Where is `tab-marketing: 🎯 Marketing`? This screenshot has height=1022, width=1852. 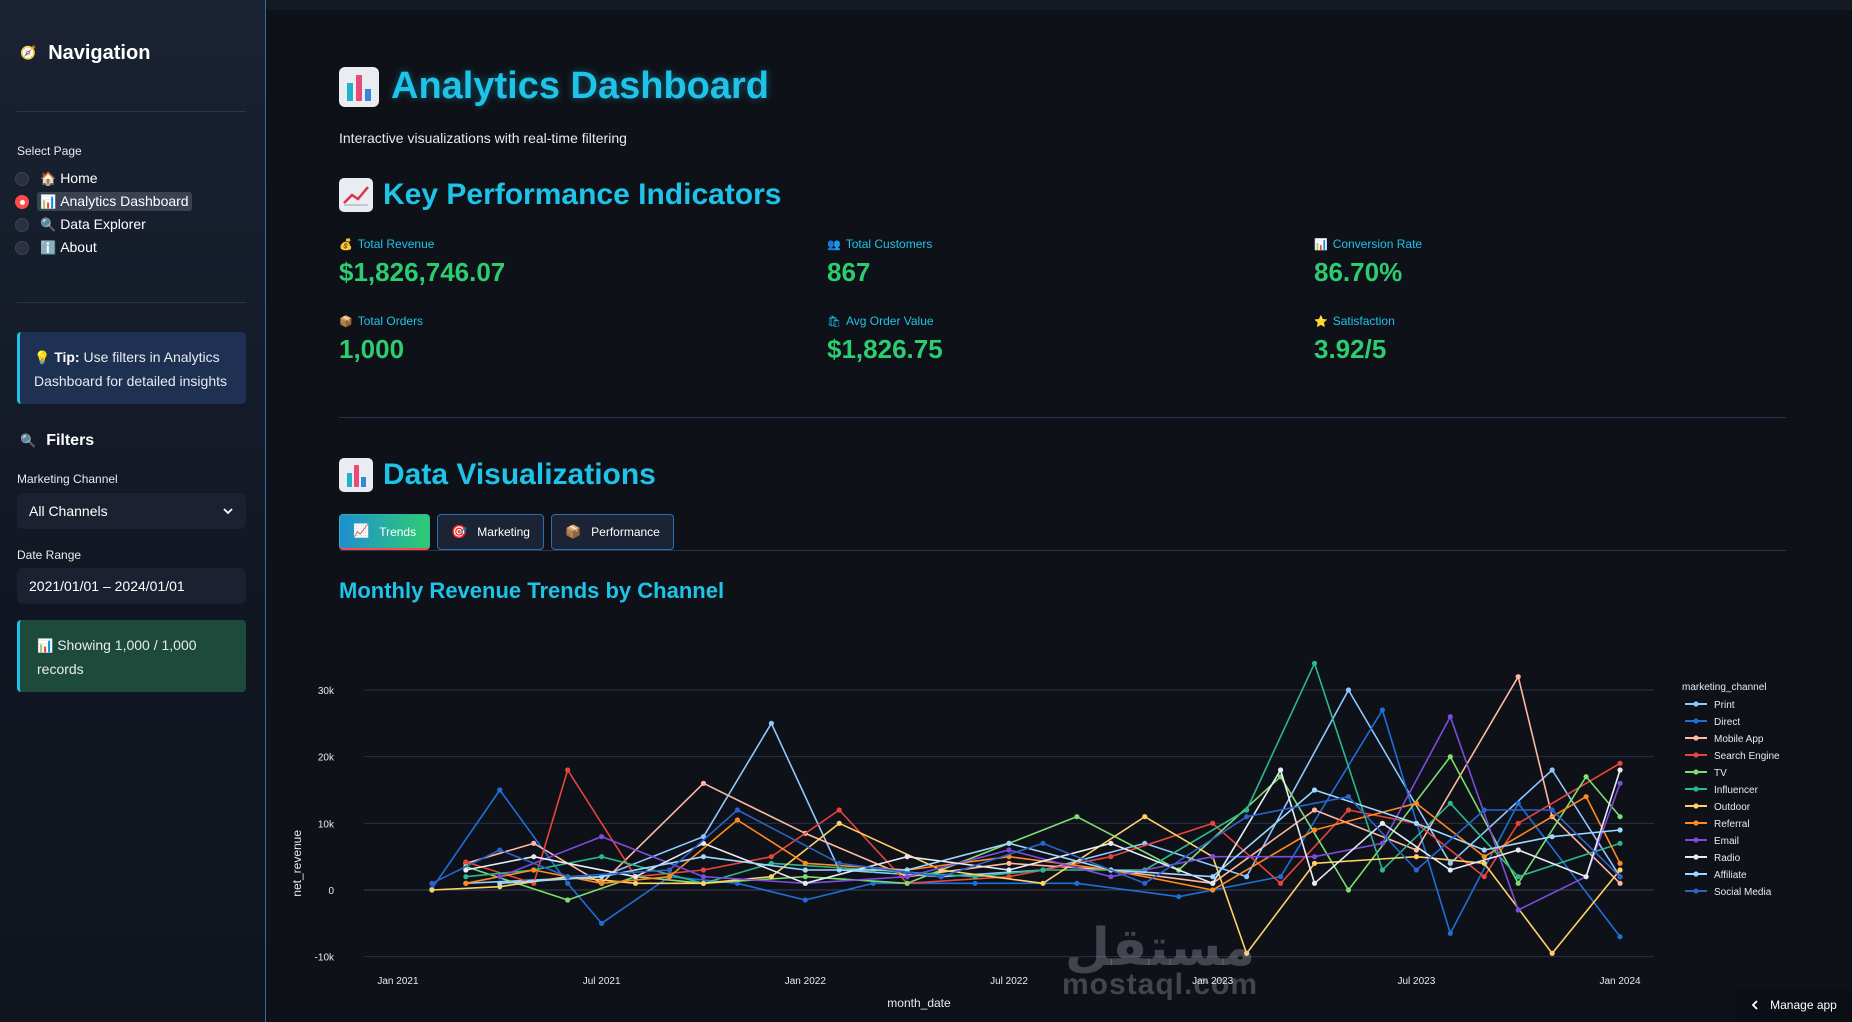 tab-marketing: 🎯 Marketing is located at coordinates (490, 532).